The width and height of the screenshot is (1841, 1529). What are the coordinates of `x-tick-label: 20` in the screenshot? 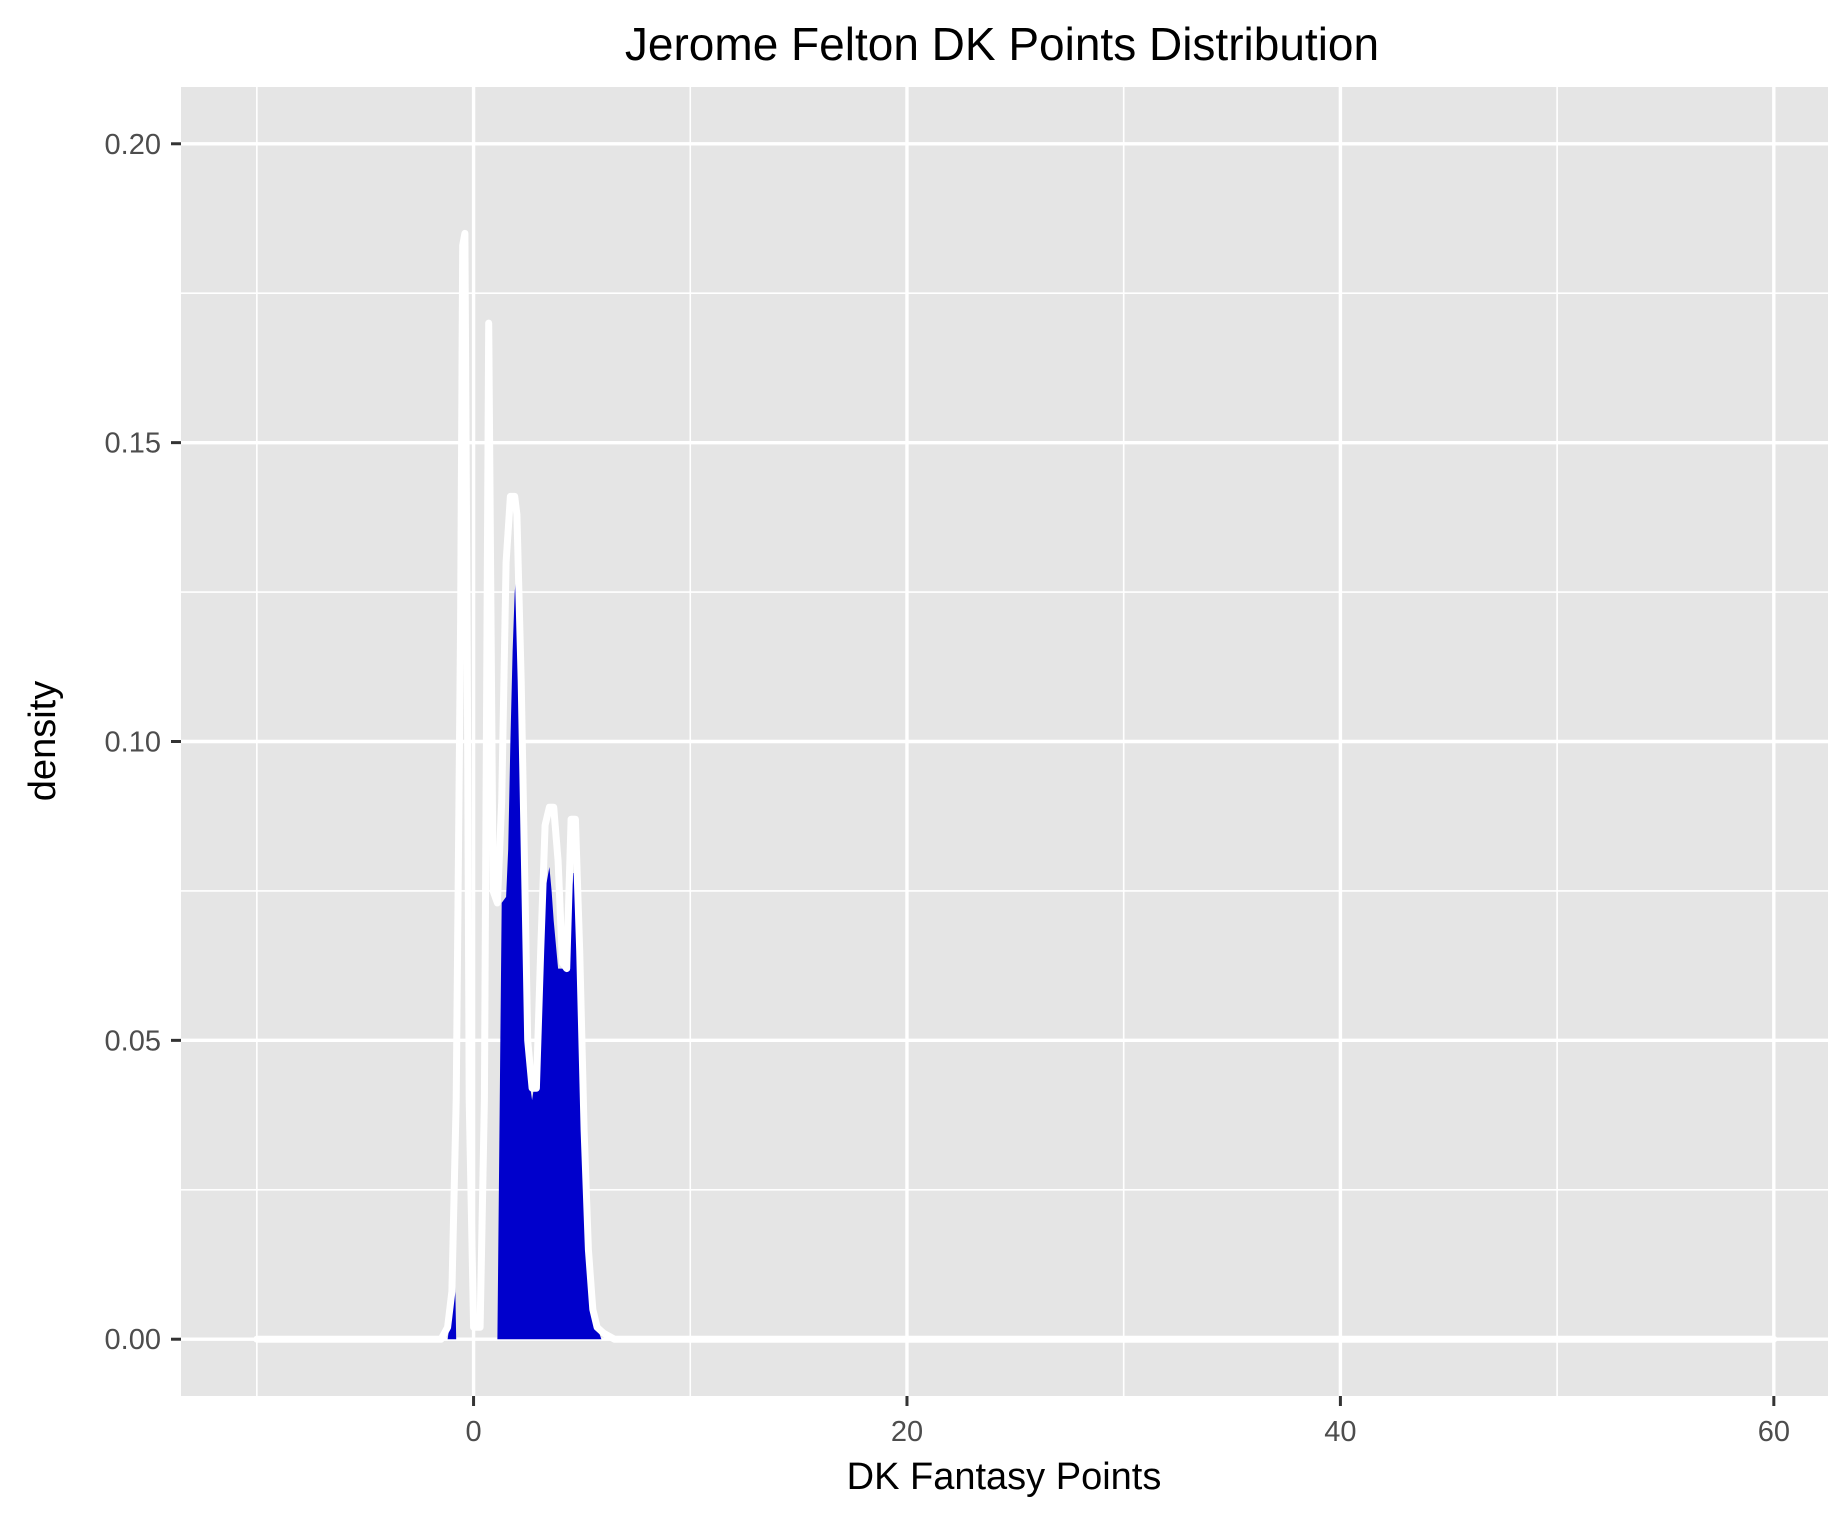 It's located at (907, 1432).